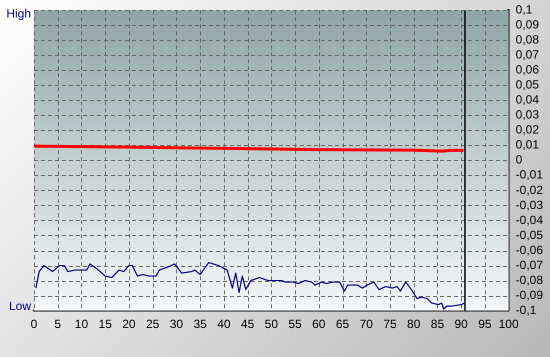  Describe the element at coordinates (530, 189) in the screenshot. I see `y-tick-label: -0,02` at that location.